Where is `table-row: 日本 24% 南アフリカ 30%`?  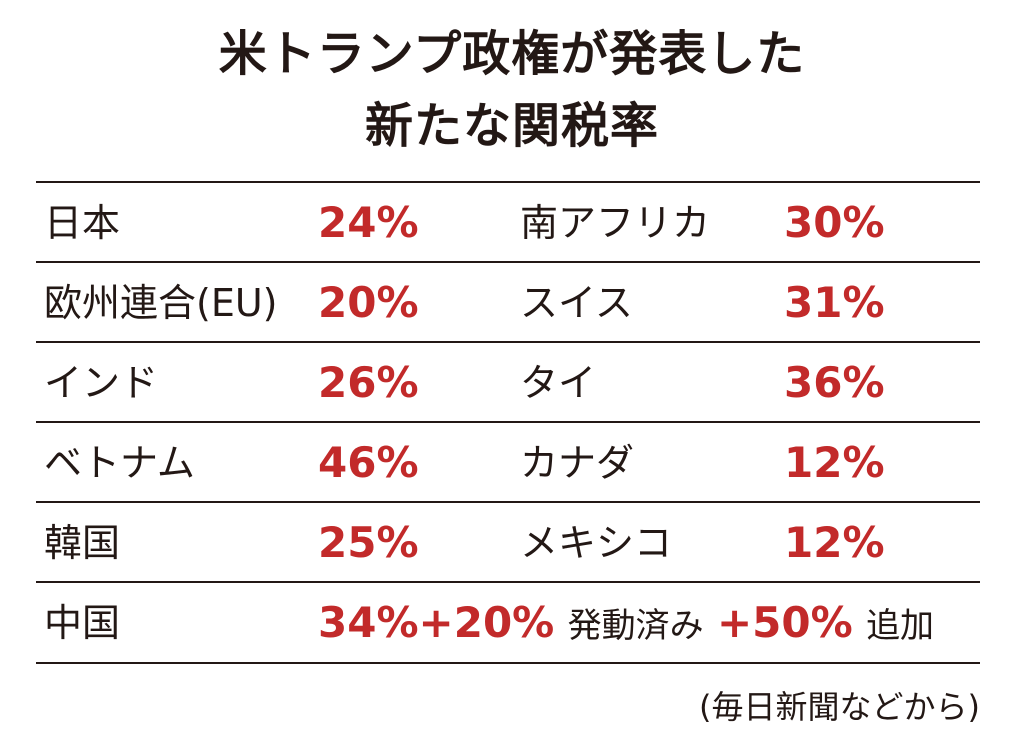
table-row: 日本 24% 南アフリカ 30% is located at coordinates (508, 223).